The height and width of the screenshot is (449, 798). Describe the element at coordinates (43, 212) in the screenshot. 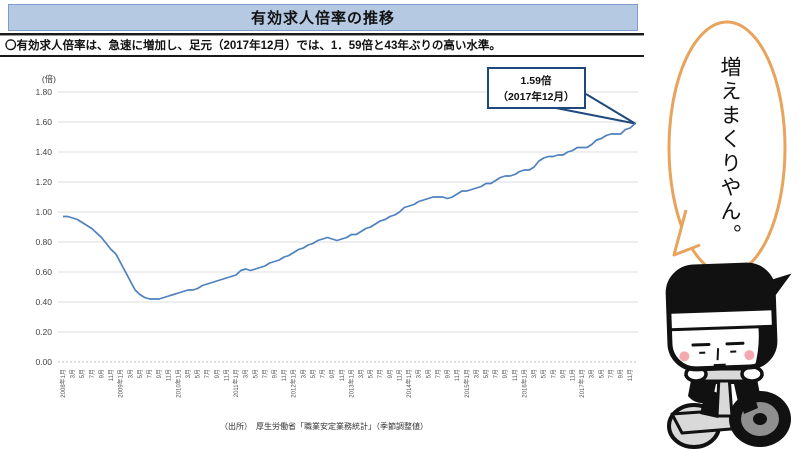

I see `svg-text: 1.00` at that location.